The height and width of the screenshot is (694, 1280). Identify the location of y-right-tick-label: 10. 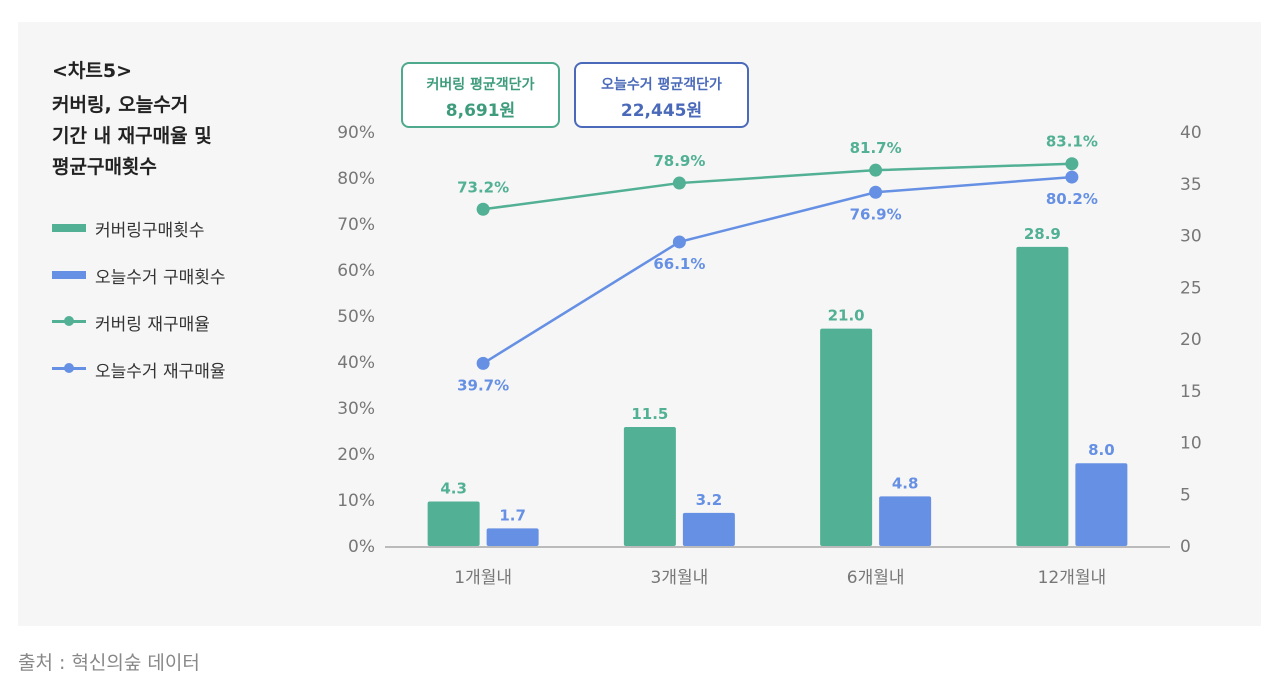
(1191, 444).